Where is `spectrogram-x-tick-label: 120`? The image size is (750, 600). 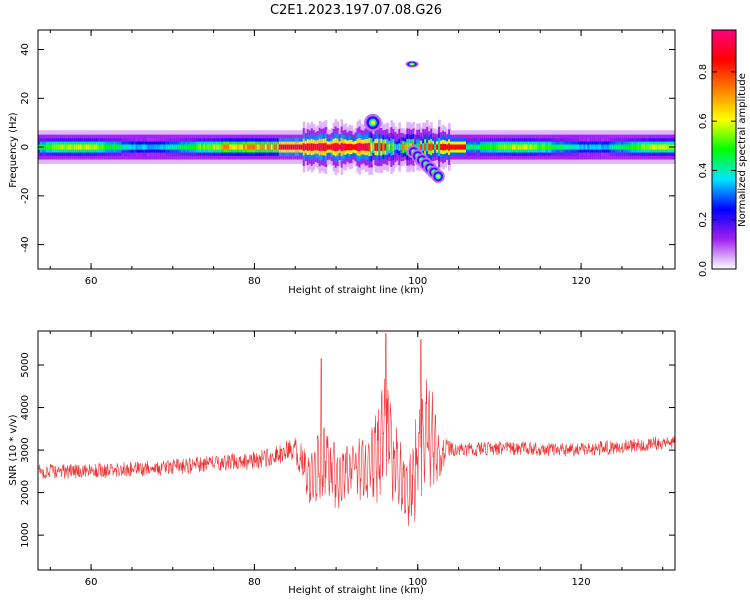 spectrogram-x-tick-label: 120 is located at coordinates (581, 281).